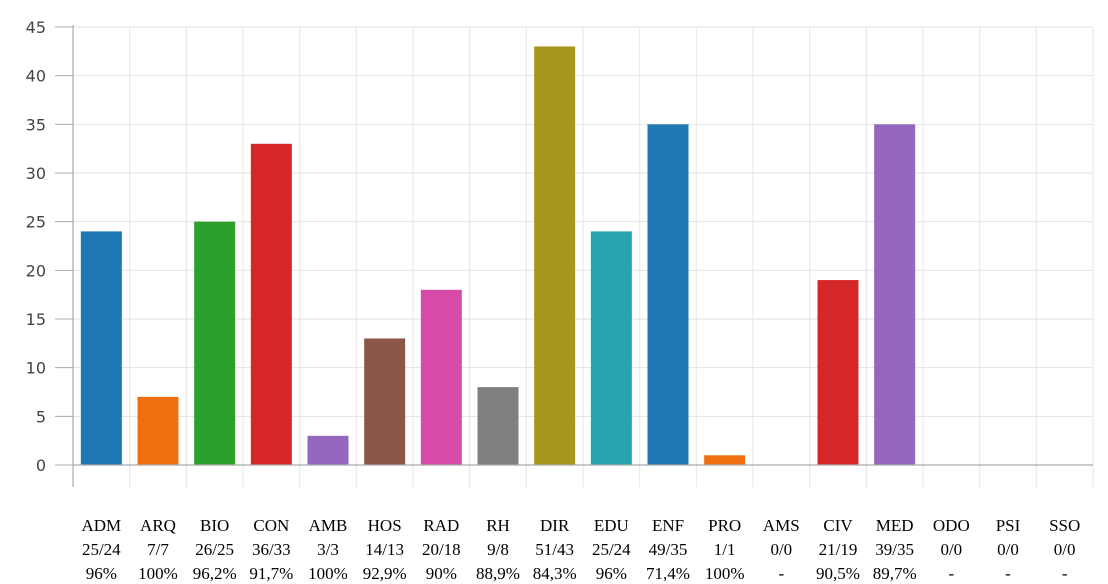 The width and height of the screenshot is (1108, 584). What do you see at coordinates (838, 573) in the screenshot?
I see `x-pct-label: 90,5%` at bounding box center [838, 573].